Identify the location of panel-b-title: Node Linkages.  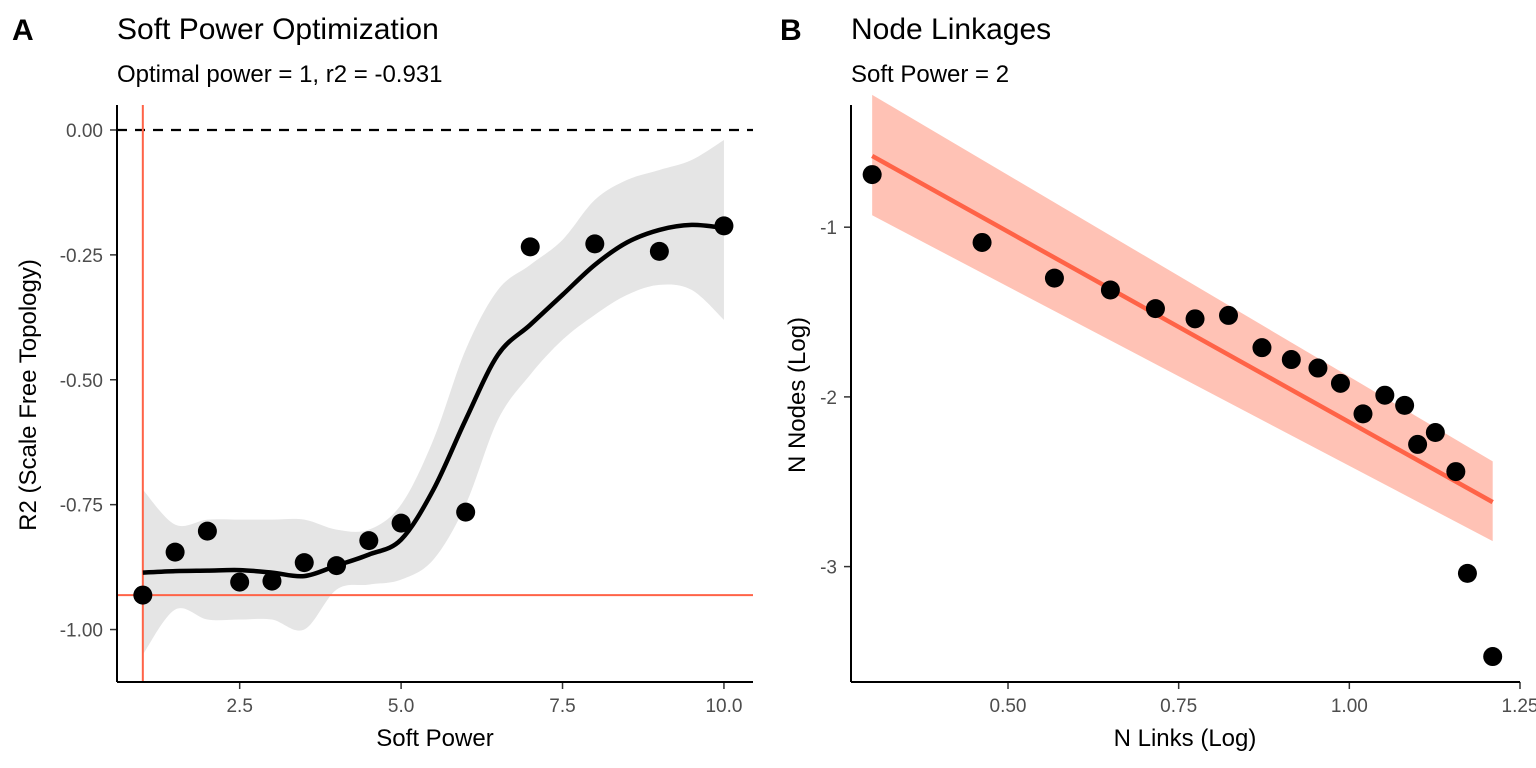
(951, 29).